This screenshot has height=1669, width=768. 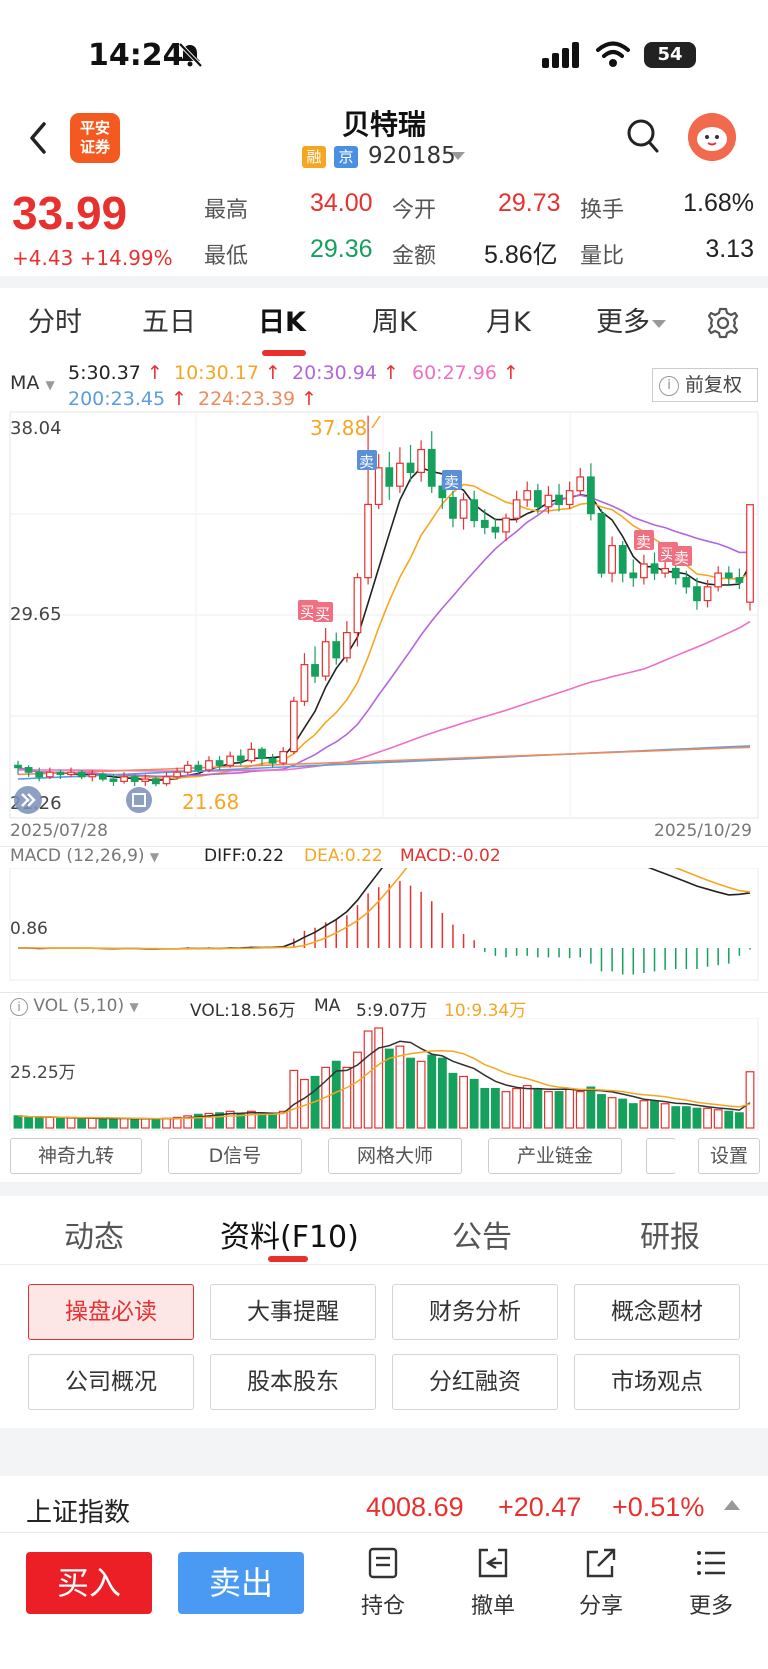 I want to click on ma224-text: 224:23.39, so click(x=247, y=399).